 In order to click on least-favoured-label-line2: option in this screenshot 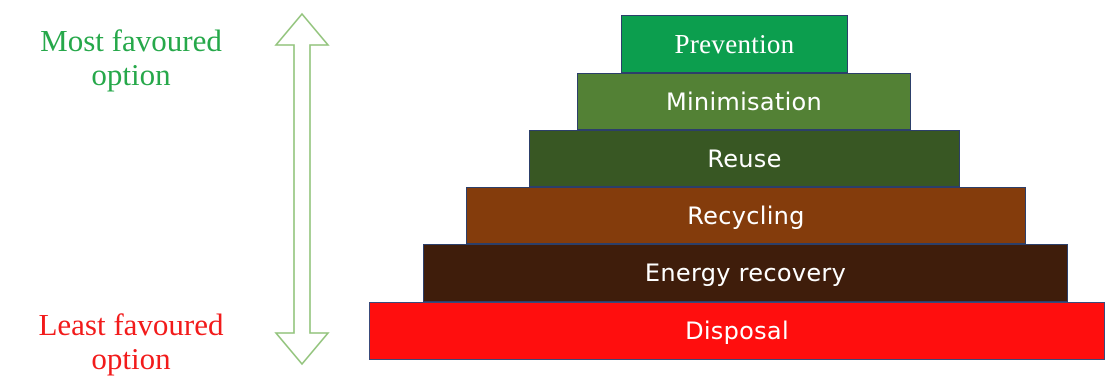, I will do `click(131, 358)`.